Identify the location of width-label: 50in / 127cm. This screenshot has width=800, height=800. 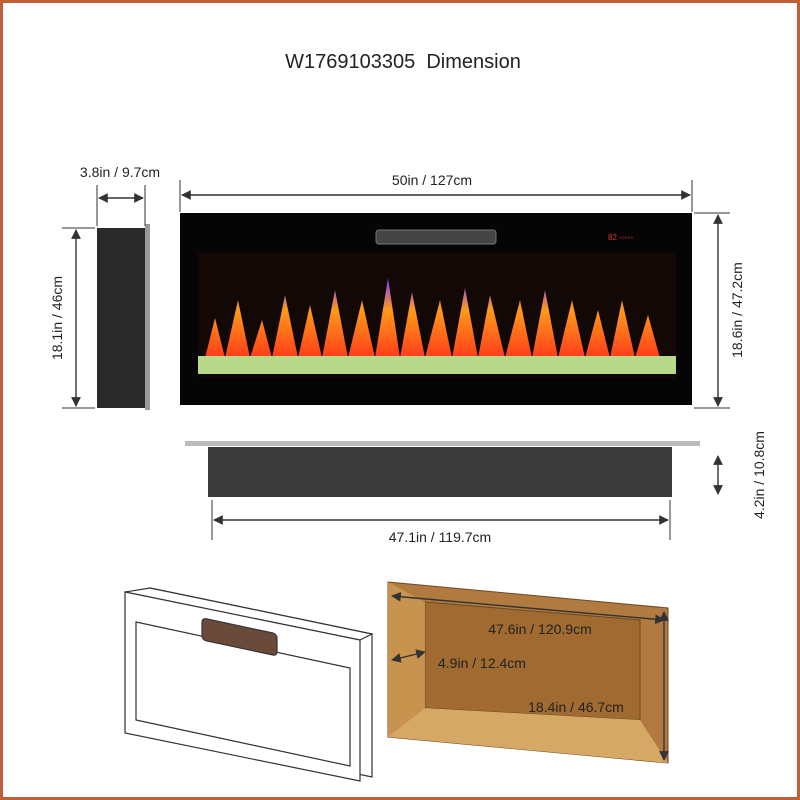
(432, 180).